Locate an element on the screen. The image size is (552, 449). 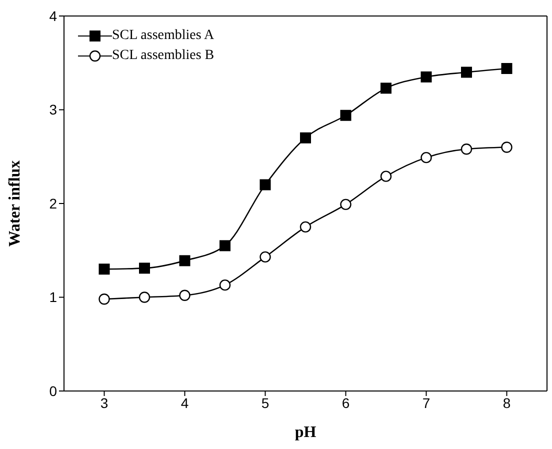
y-tick-label: 1 is located at coordinates (53, 297).